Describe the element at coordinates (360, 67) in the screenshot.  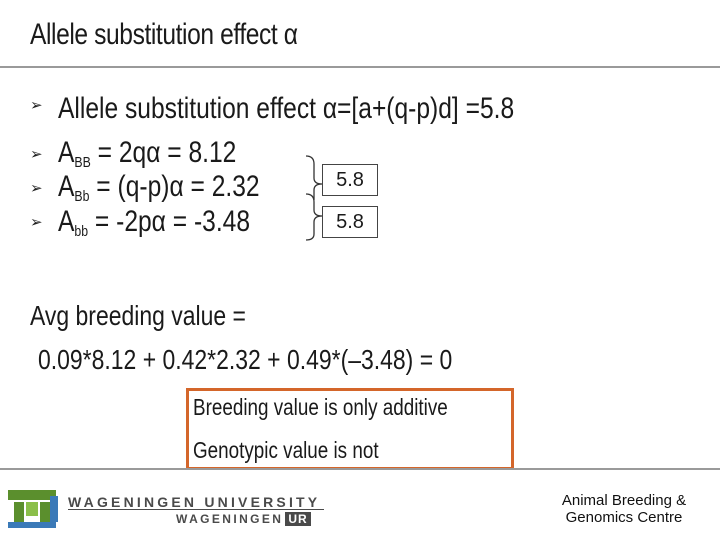
I see `title-divider` at that location.